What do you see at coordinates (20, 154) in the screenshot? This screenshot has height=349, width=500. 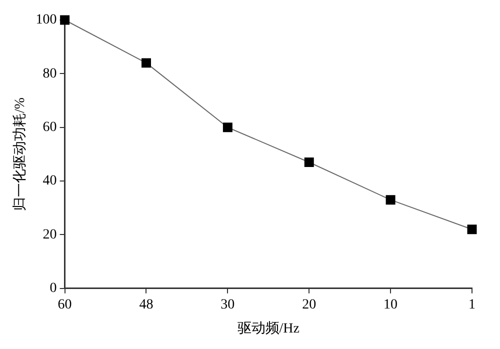 I see `y-axis-title: 归一化驱动功耗/%` at bounding box center [20, 154].